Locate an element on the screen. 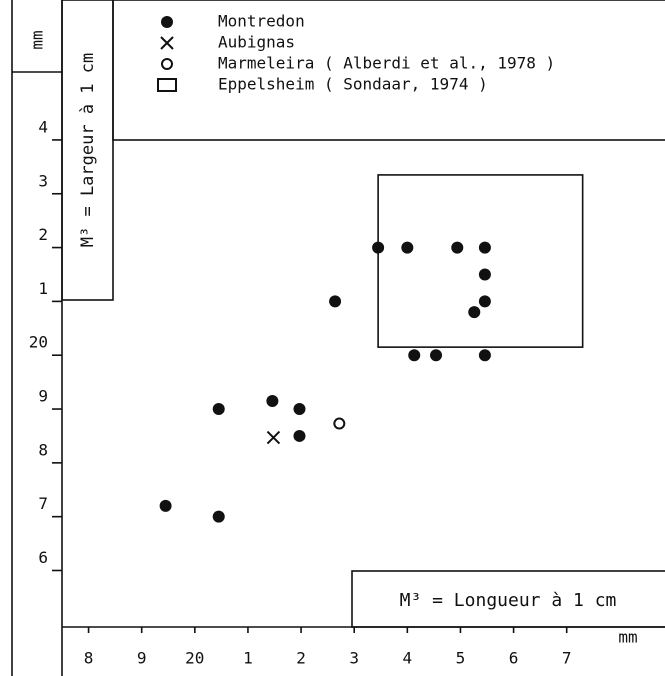  y-tick-label: 7 is located at coordinates (43, 503).